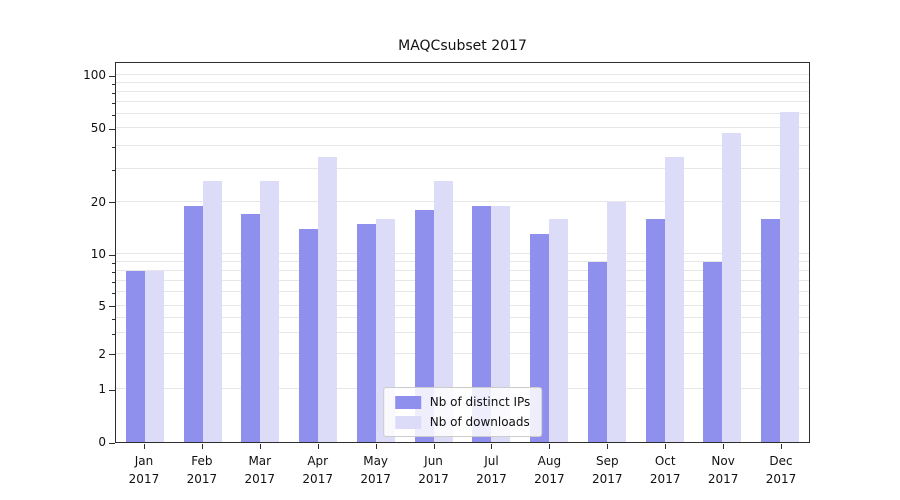 The image size is (900, 500). Describe the element at coordinates (318, 470) in the screenshot. I see `xtick-label: Apr 2017` at that location.